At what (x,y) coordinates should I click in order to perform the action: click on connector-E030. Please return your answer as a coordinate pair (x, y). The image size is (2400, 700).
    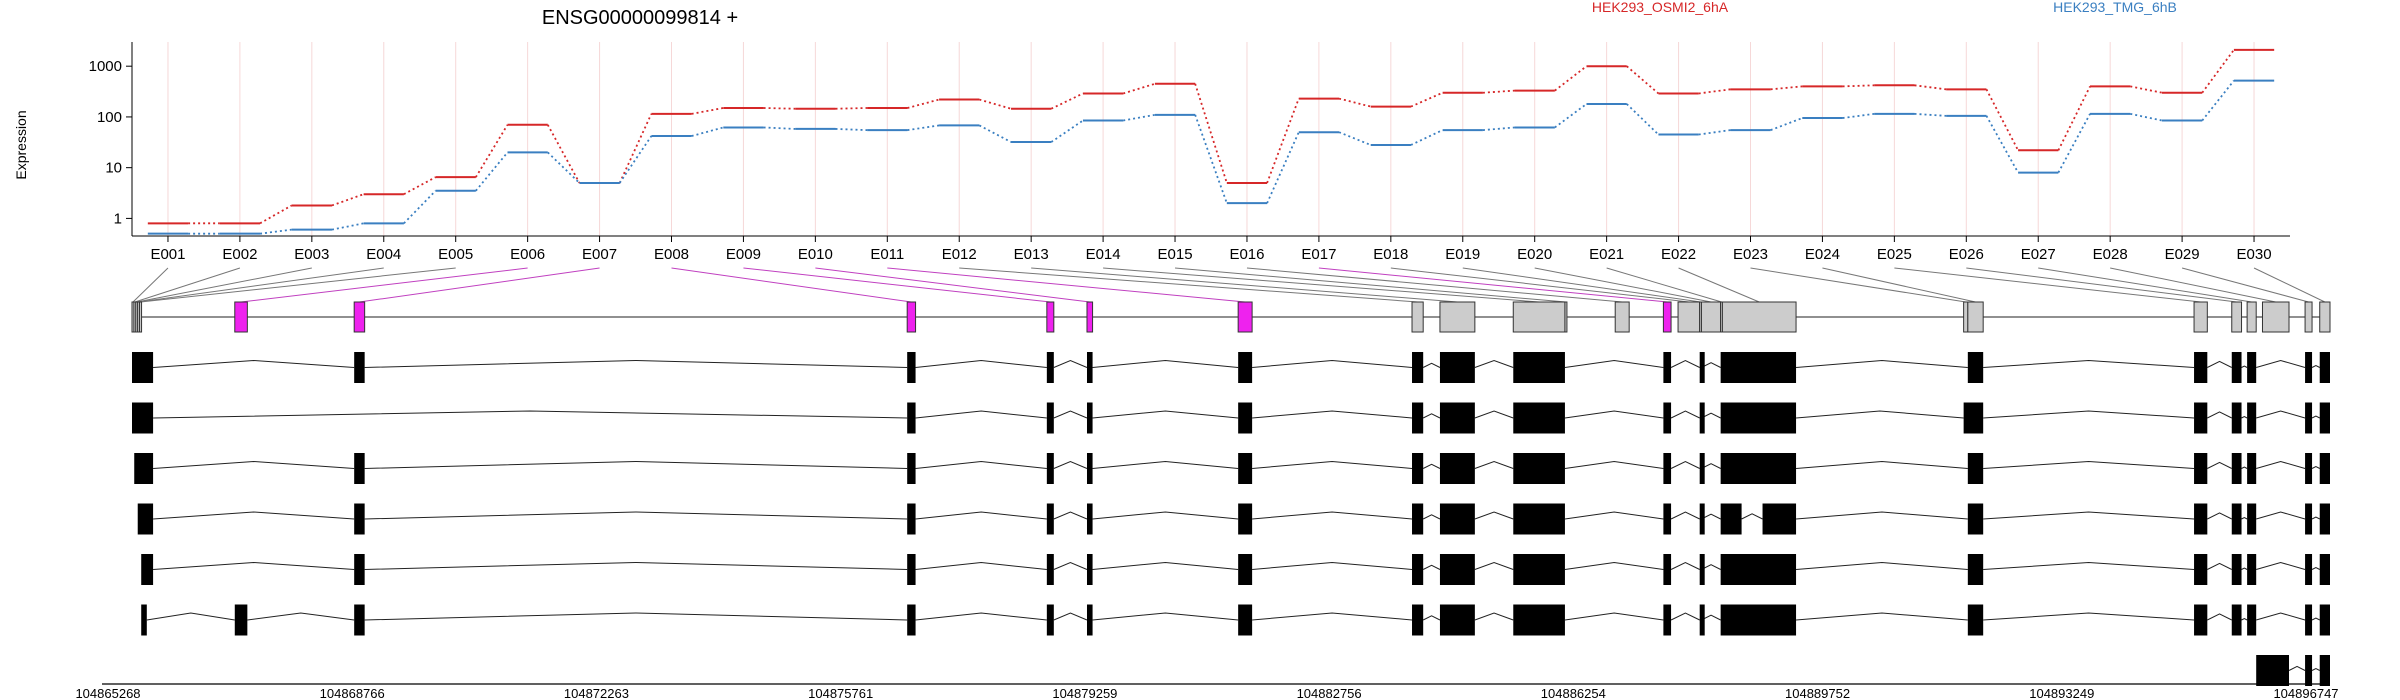
    Looking at the image, I should click on (2289, 285).